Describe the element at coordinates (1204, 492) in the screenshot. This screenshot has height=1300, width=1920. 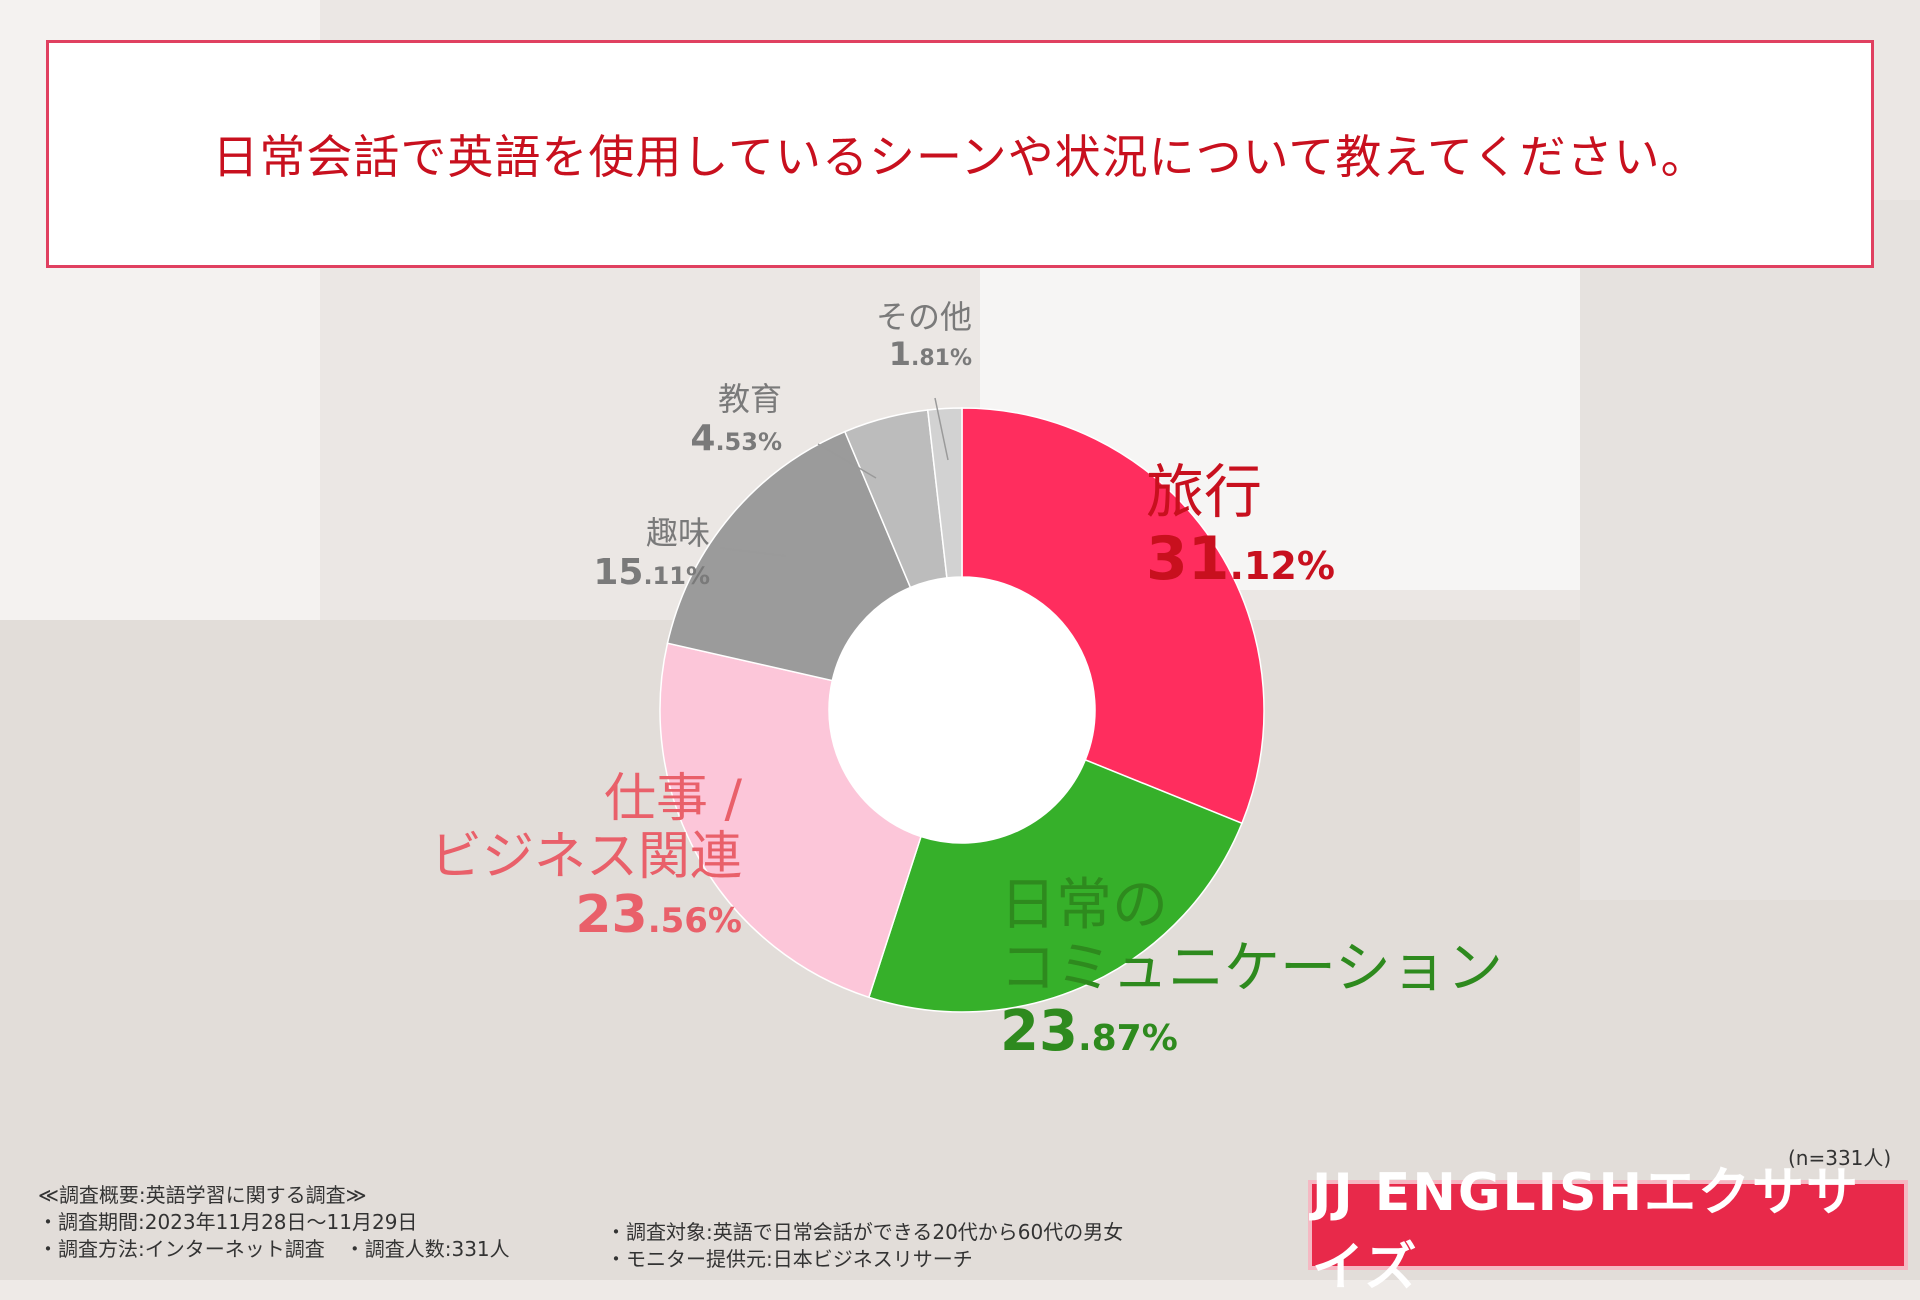
I see `label-name-travel: 旅行` at that location.